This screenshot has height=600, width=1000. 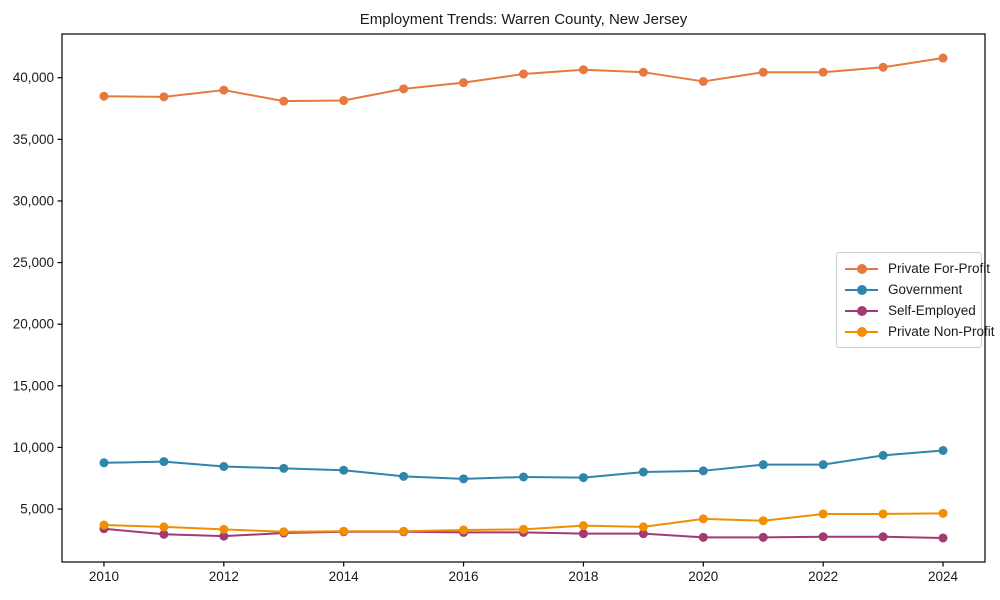 I want to click on legend-item-private-non-profit: Private Non-Profit, so click(x=920, y=331).